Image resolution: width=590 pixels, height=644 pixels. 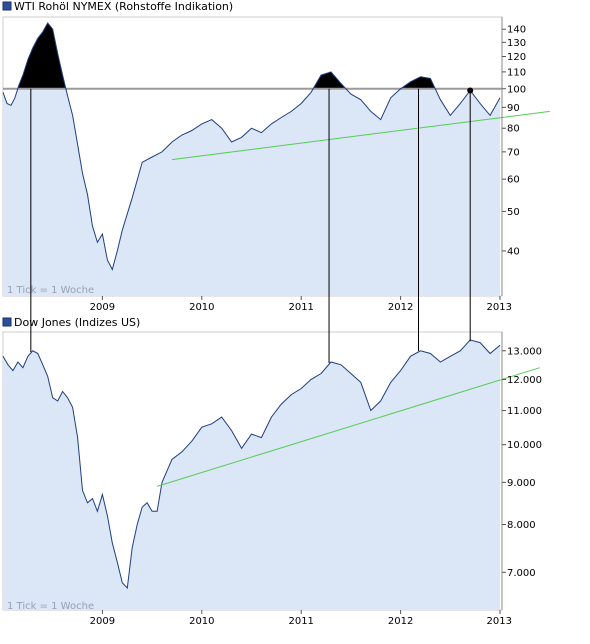 I want to click on trendline-wti, so click(x=360, y=135).